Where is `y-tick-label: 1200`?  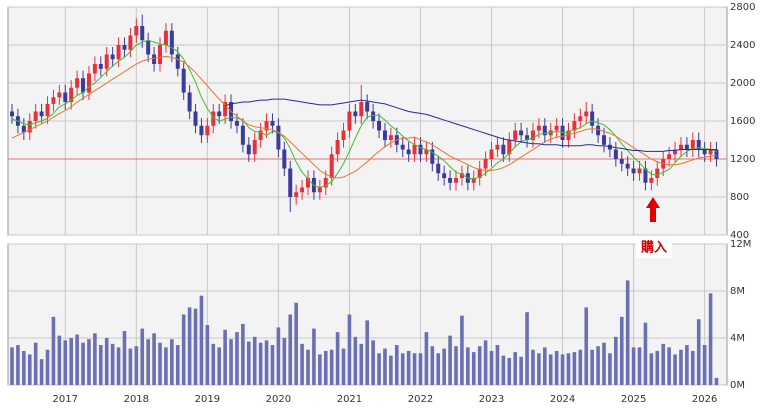
y-tick-label: 1200 is located at coordinates (742, 159).